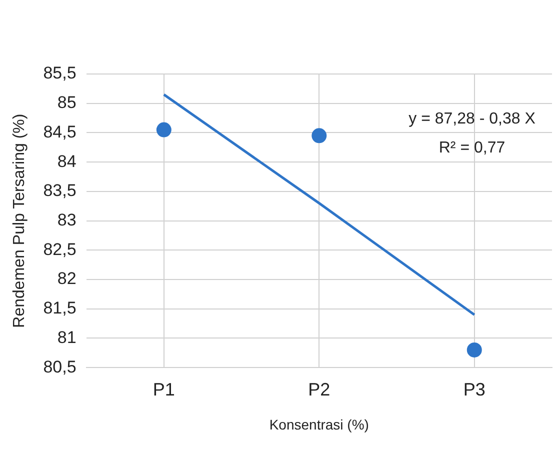 This screenshot has width=560, height=450. What do you see at coordinates (59, 308) in the screenshot?
I see `y-tick-label: 81,5` at bounding box center [59, 308].